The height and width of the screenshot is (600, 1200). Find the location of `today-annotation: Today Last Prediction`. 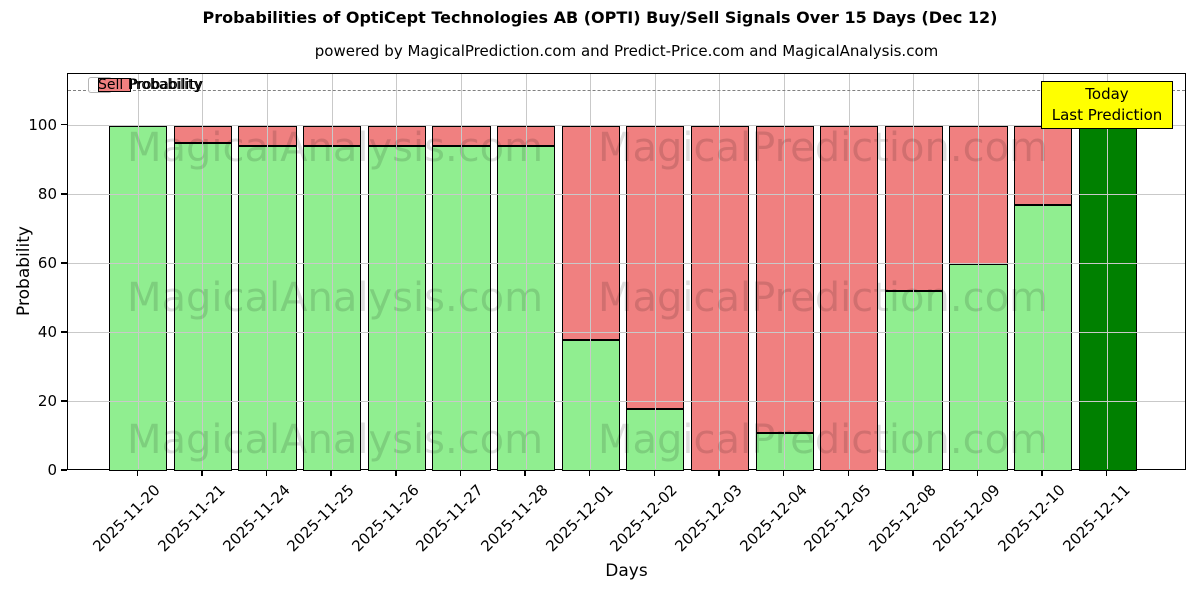

today-annotation: Today Last Prediction is located at coordinates (1107, 105).